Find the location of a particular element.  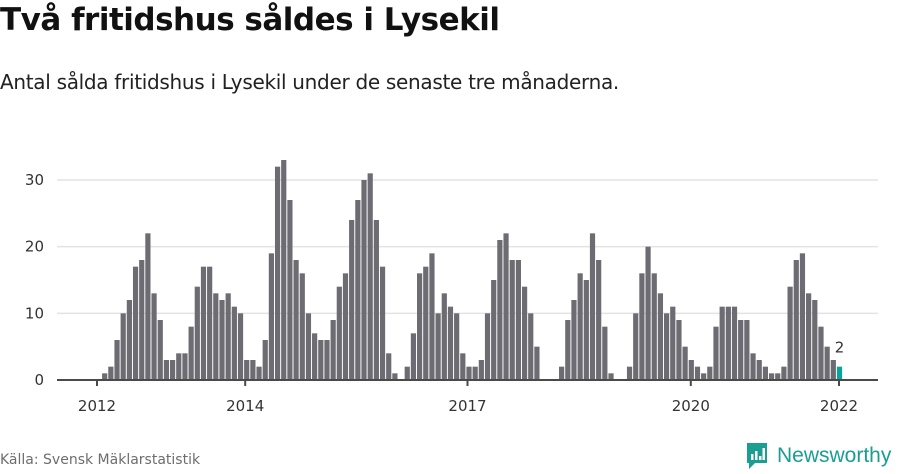

last-value-annotation: 2 is located at coordinates (840, 348).